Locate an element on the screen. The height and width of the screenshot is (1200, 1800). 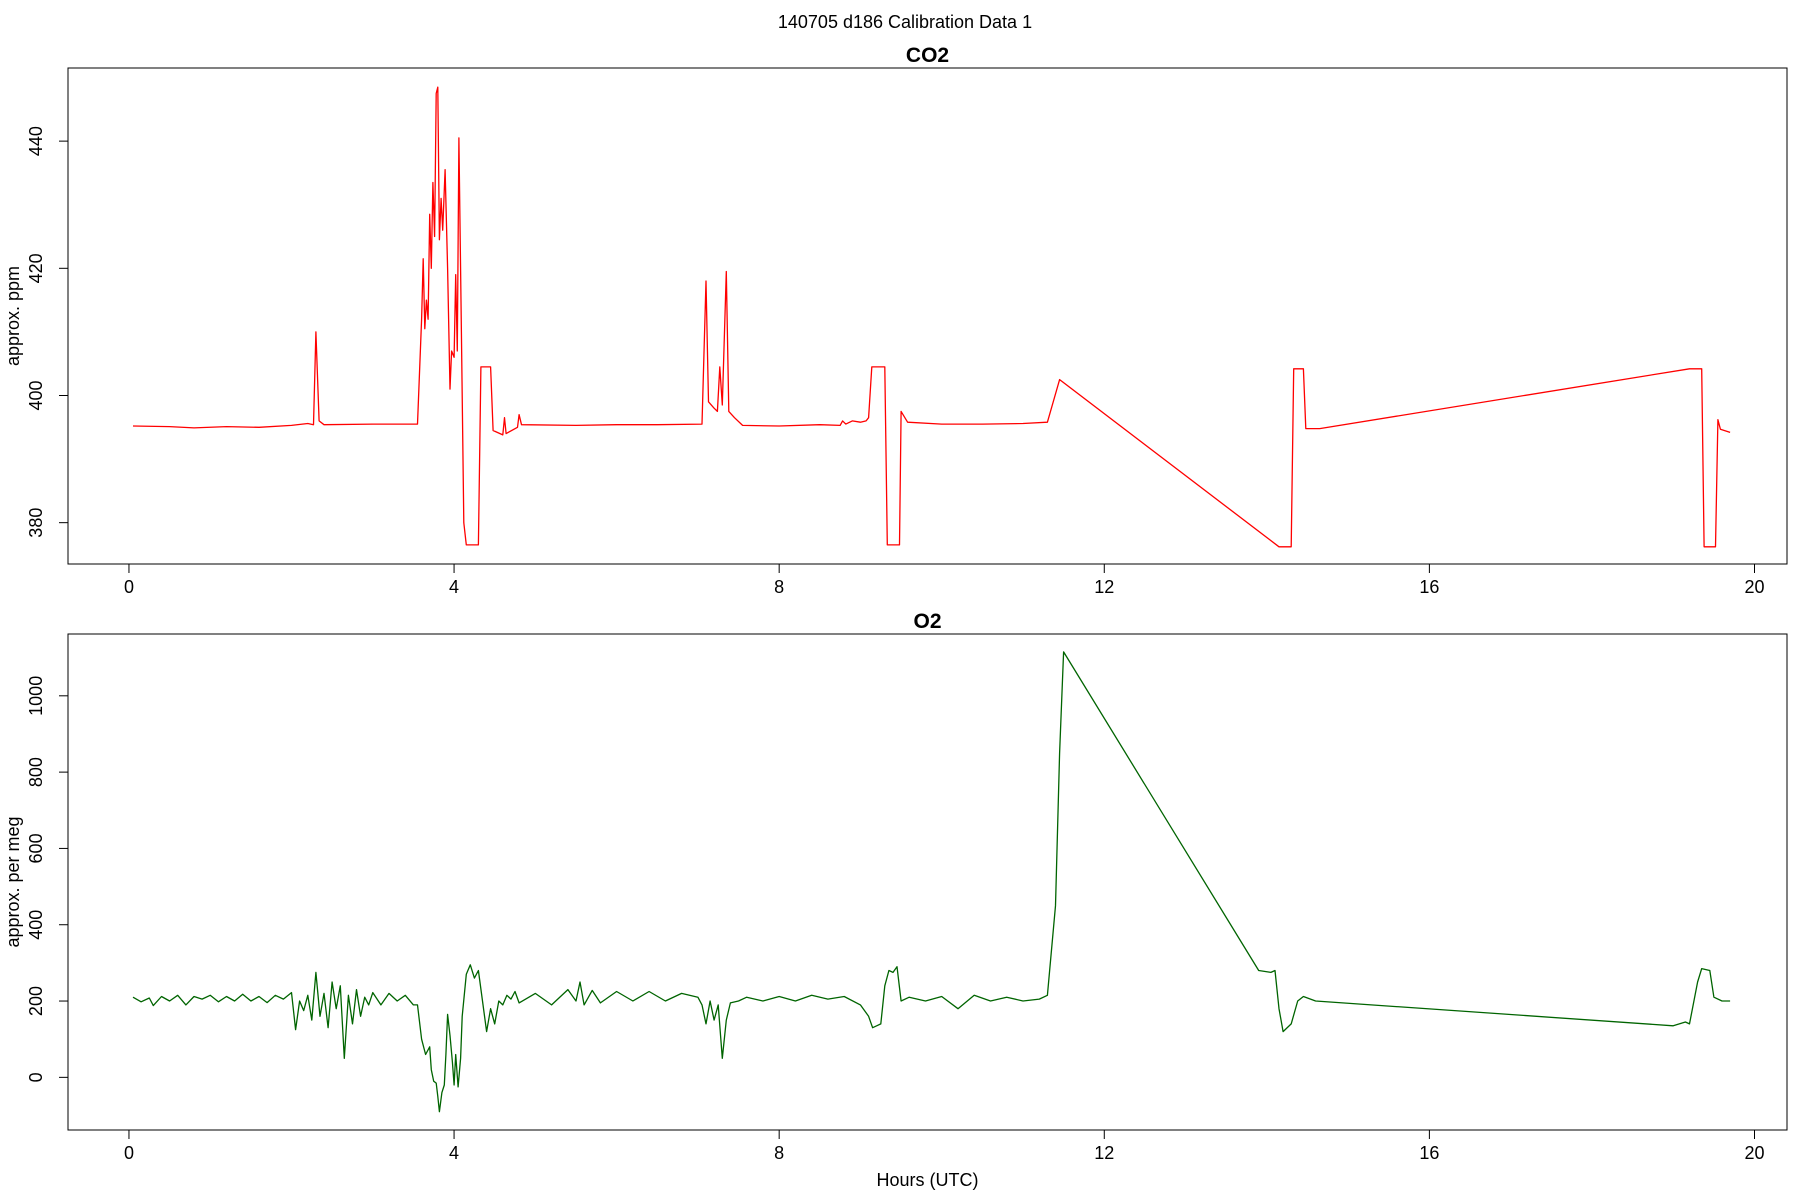
co2-x-tick-label: 4 is located at coordinates (454, 587).